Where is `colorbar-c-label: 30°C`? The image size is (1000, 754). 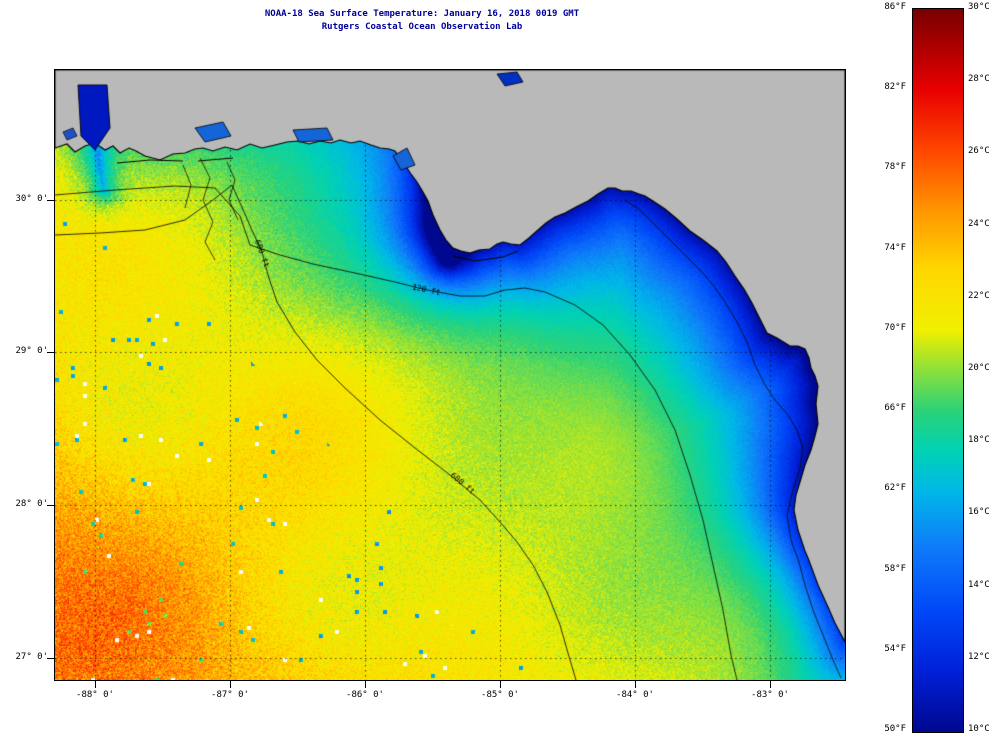
colorbar-c-label: 30°C is located at coordinates (979, 7).